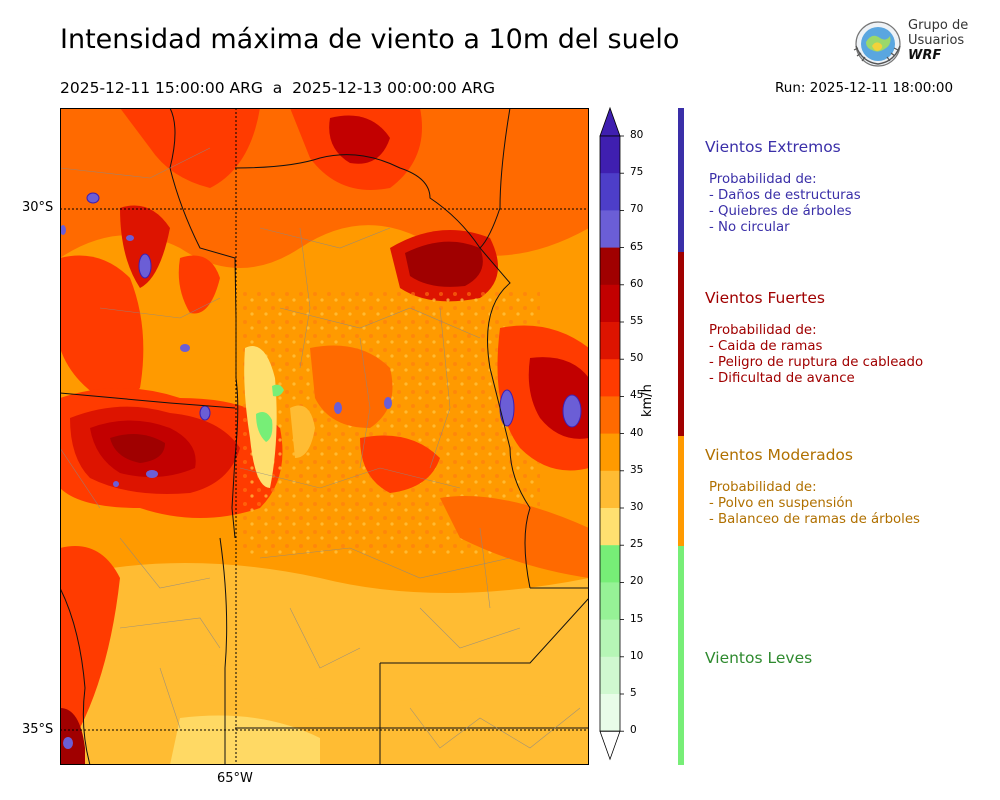 The width and height of the screenshot is (1000, 800). I want to click on strong-bar, so click(681, 344).